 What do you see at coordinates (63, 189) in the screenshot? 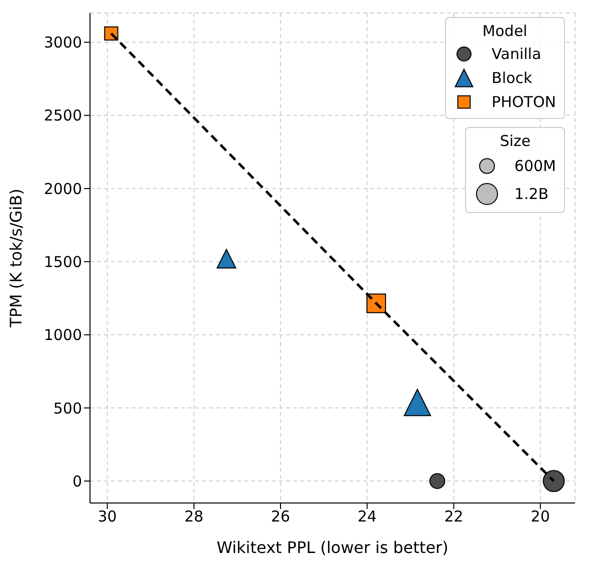
I see `y-tick-label: 2000` at bounding box center [63, 189].